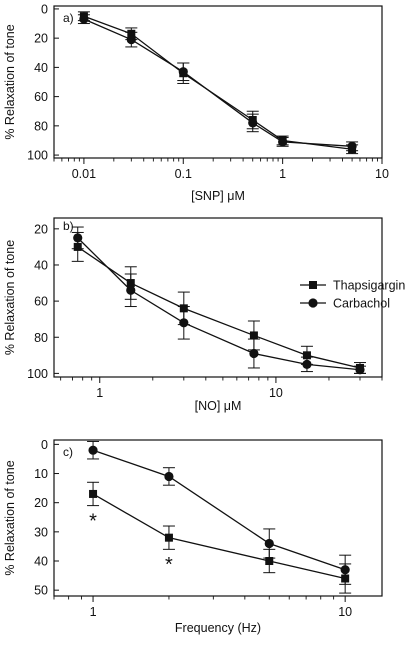 The width and height of the screenshot is (420, 645). I want to click on legend-label: Thapsigargin, so click(369, 286).